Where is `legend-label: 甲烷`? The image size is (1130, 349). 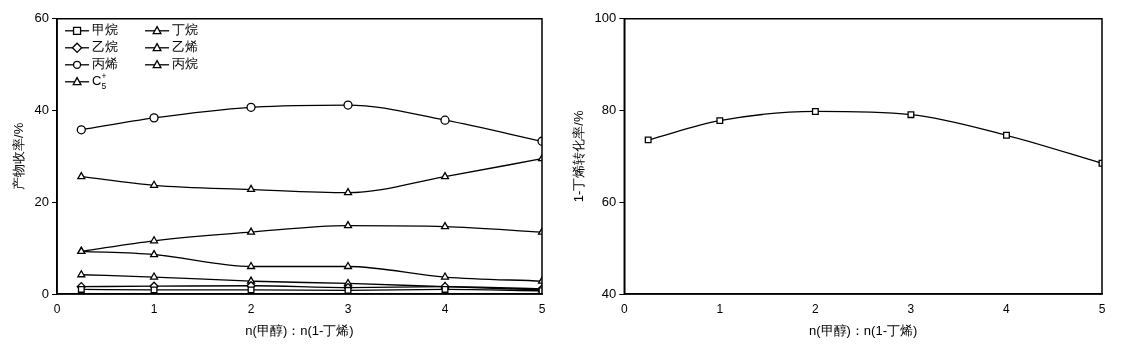
legend-label: 甲烷 is located at coordinates (105, 30).